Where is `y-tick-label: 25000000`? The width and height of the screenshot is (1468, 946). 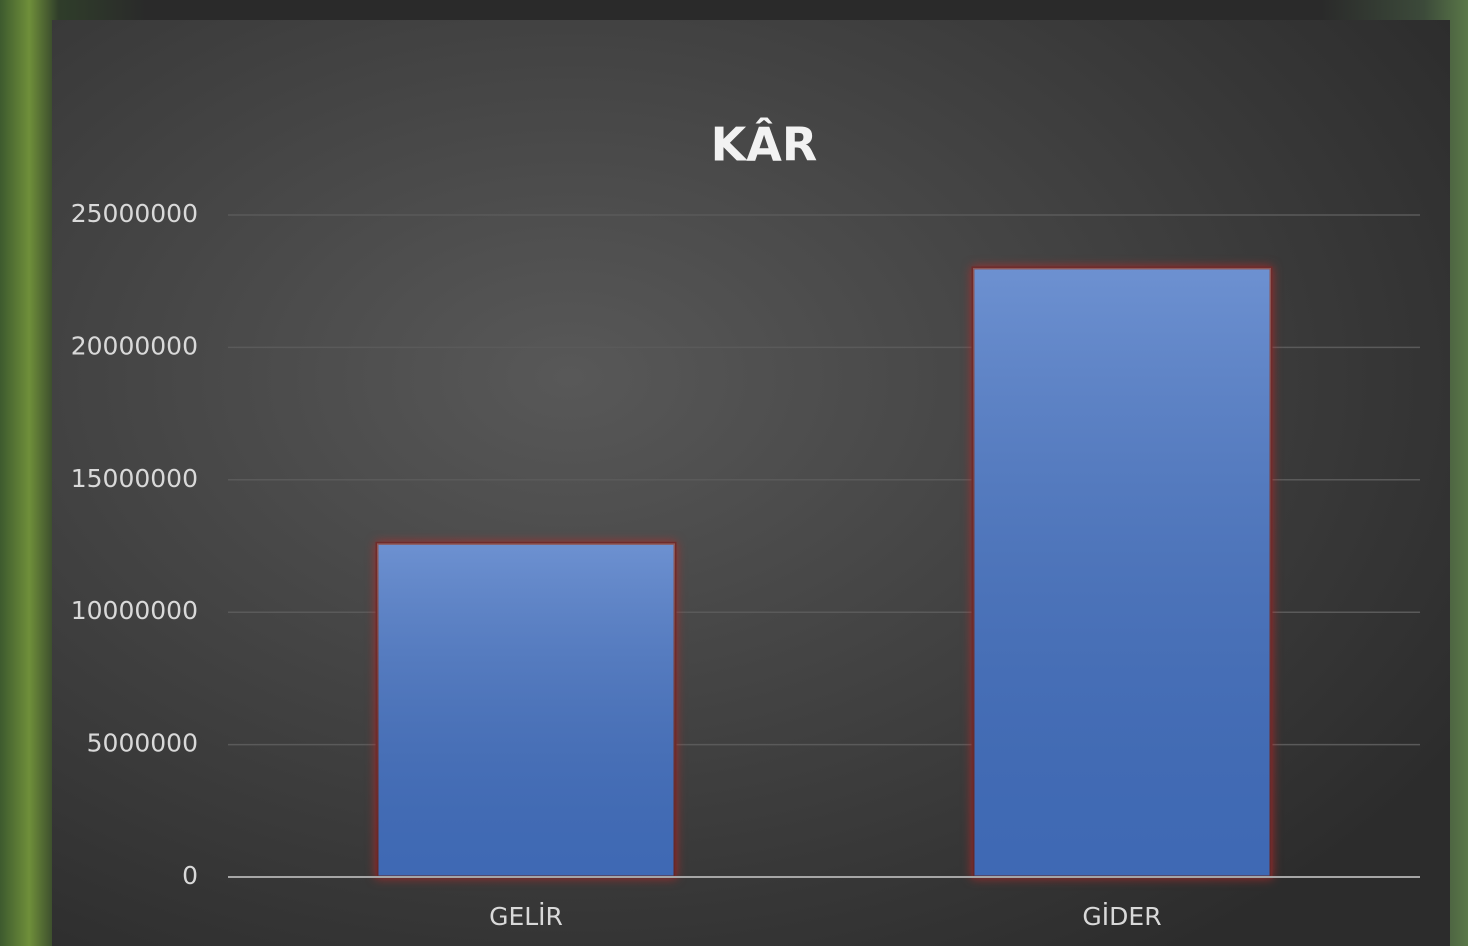 y-tick-label: 25000000 is located at coordinates (134, 213).